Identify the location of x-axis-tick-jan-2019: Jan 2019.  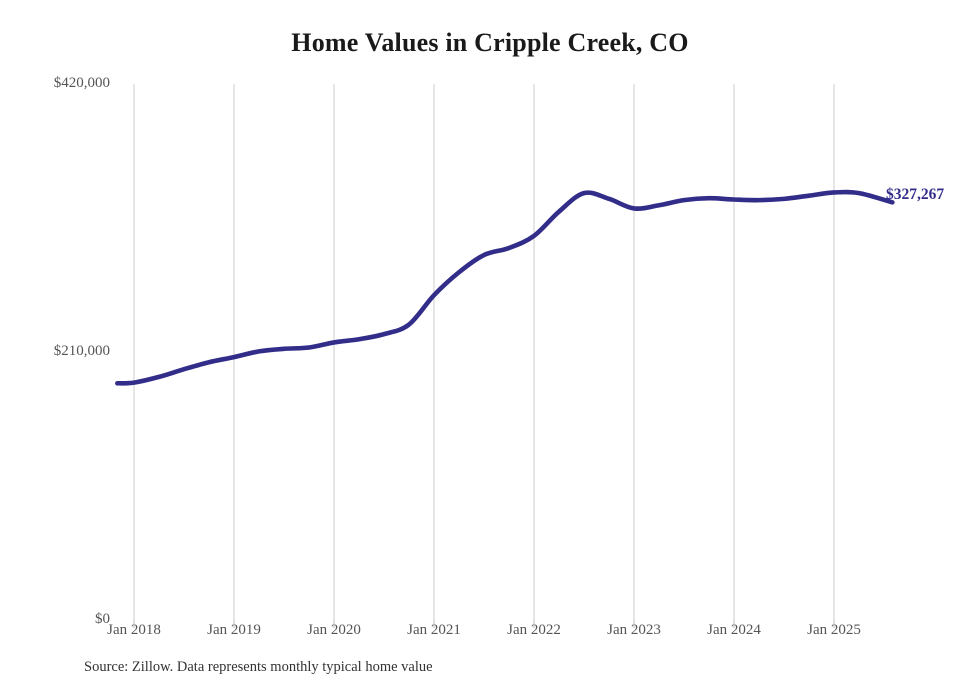
(234, 630).